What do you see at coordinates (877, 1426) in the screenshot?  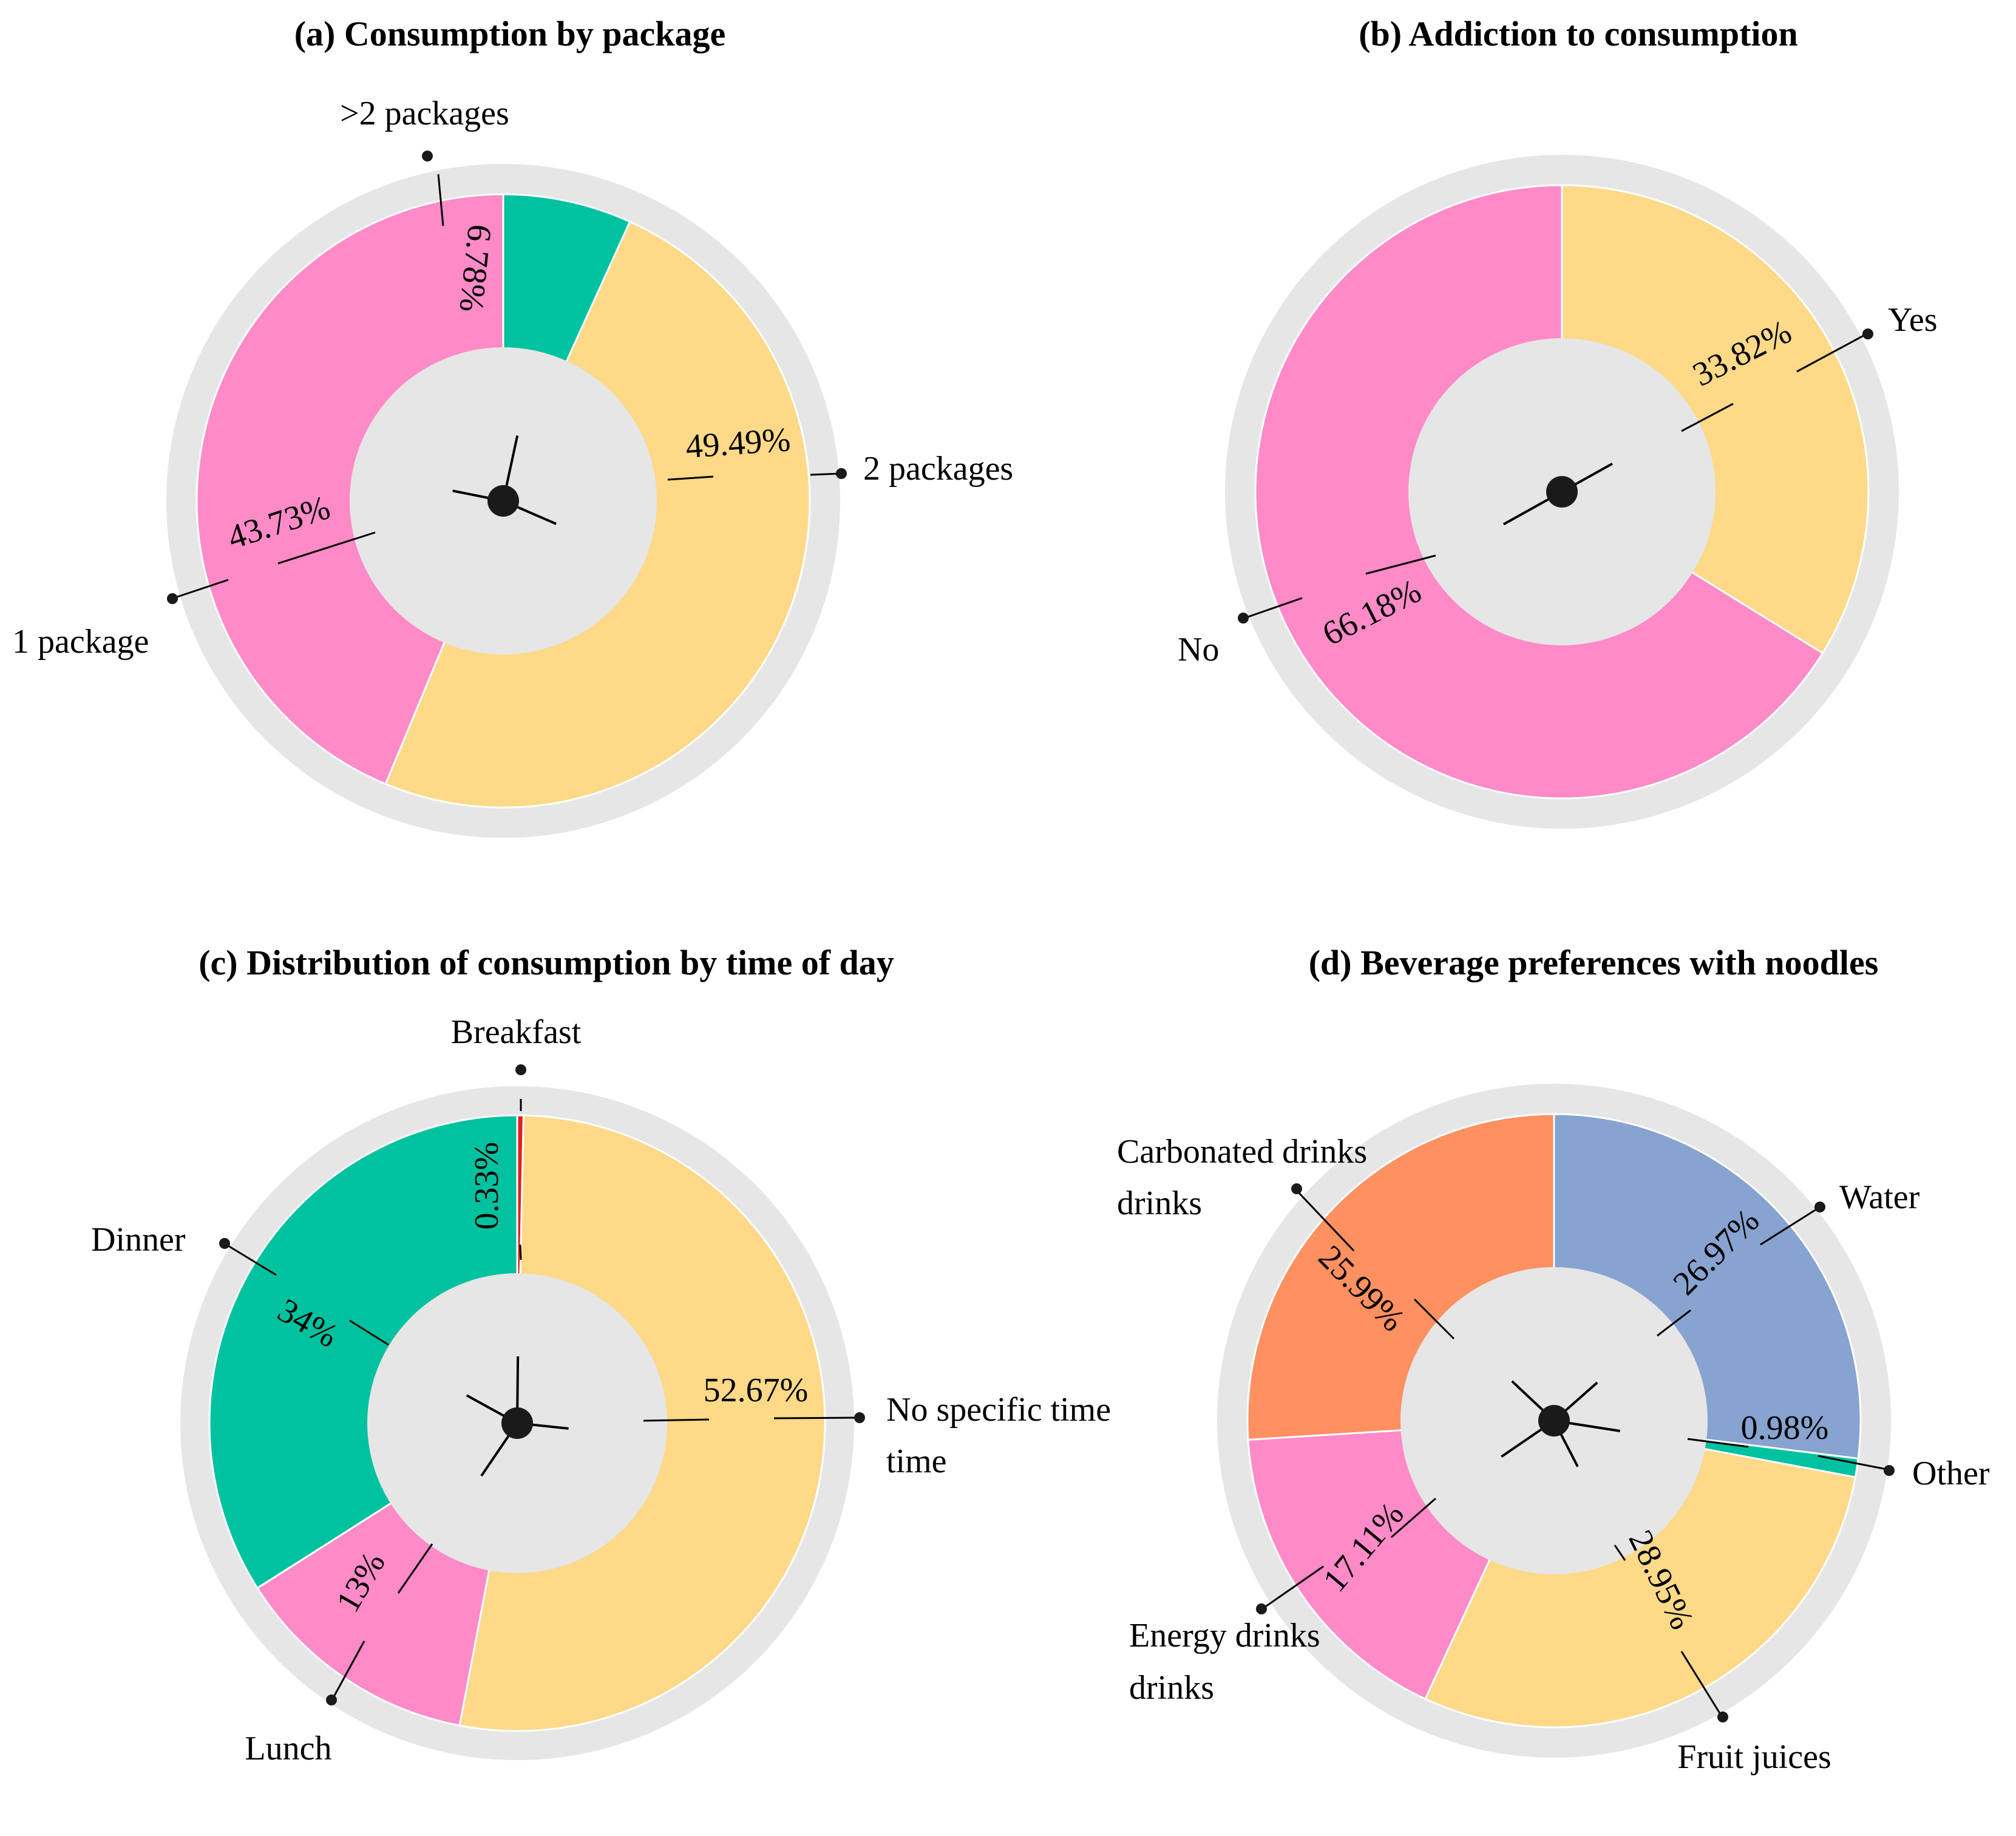 I see `callout-no-specific-time: No specific time time 52.67%` at bounding box center [877, 1426].